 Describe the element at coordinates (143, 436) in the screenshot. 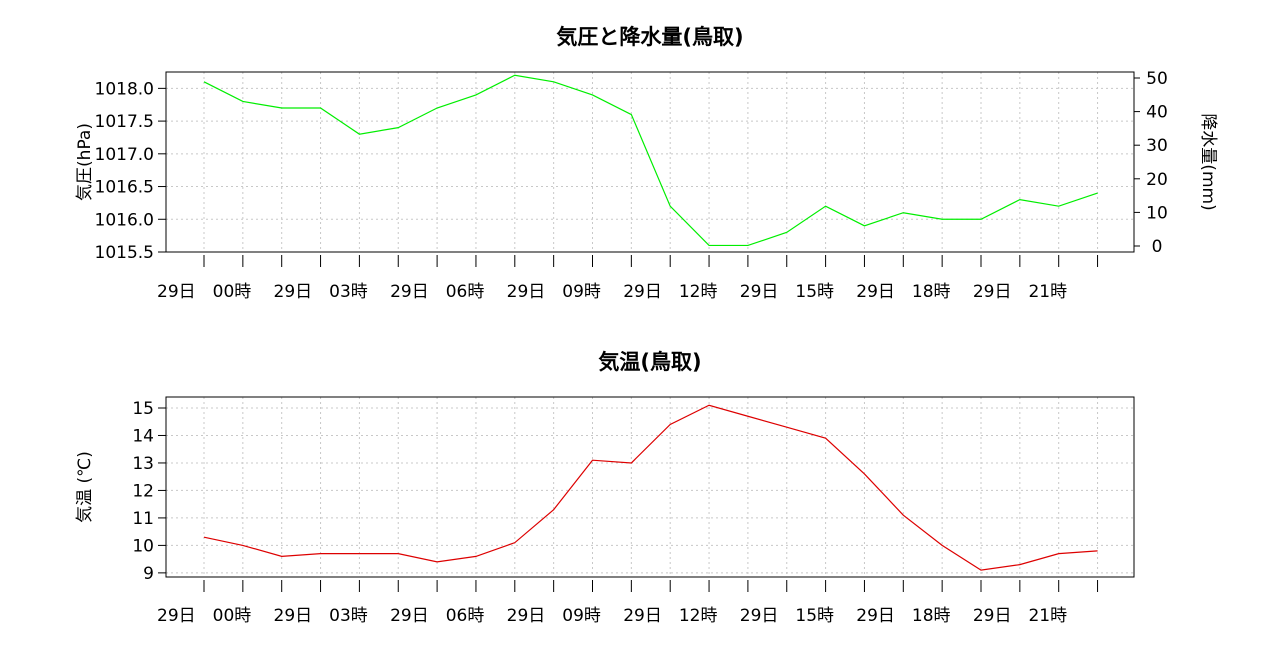

I see `y-tick-label: 14` at that location.